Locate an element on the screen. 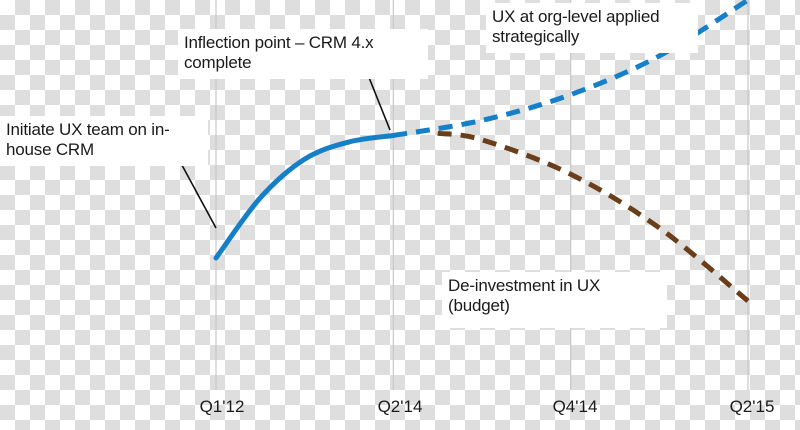 The width and height of the screenshot is (800, 430). x-tick-label-q1-12: Q1'12 is located at coordinates (222, 406).